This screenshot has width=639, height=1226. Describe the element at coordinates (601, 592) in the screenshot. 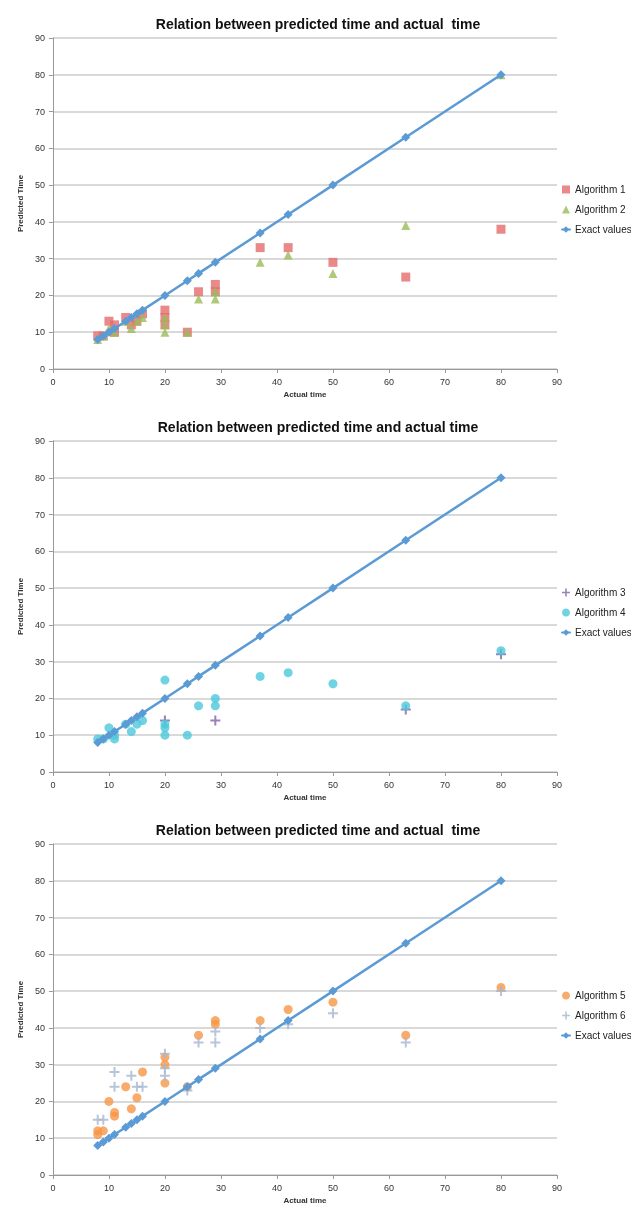

I see `legend-label: Algorithm 3` at that location.